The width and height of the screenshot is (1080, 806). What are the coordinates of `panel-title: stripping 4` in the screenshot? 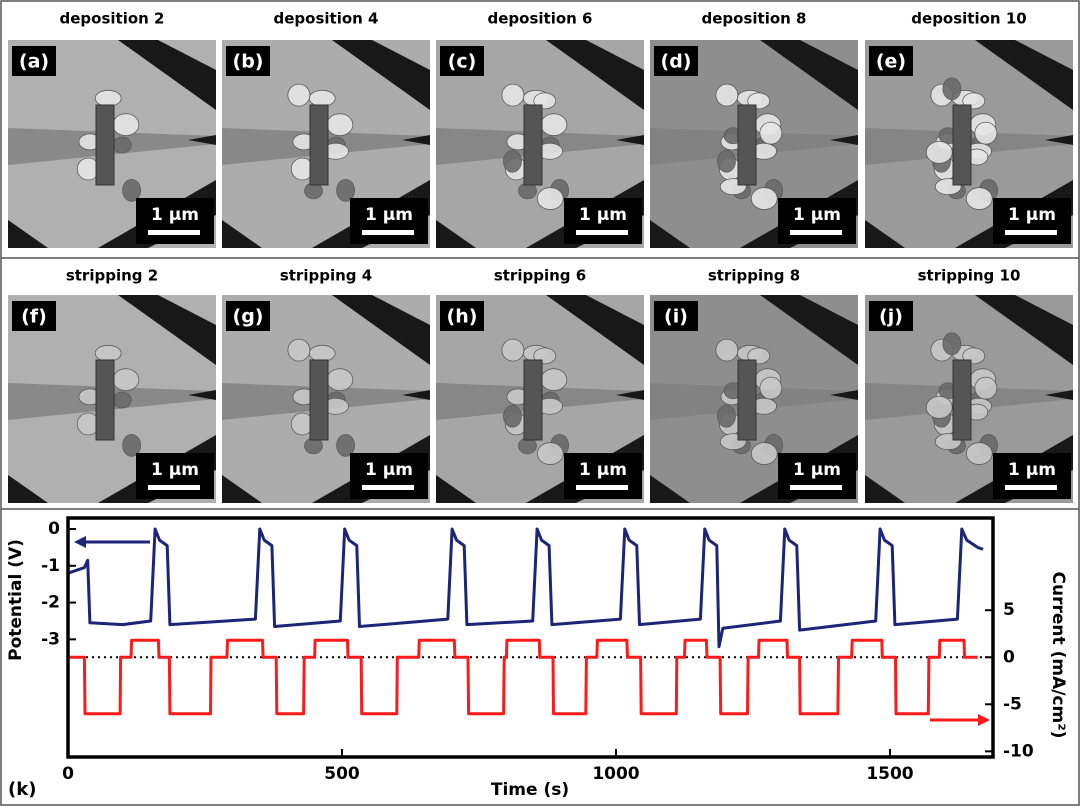 It's located at (326, 276).